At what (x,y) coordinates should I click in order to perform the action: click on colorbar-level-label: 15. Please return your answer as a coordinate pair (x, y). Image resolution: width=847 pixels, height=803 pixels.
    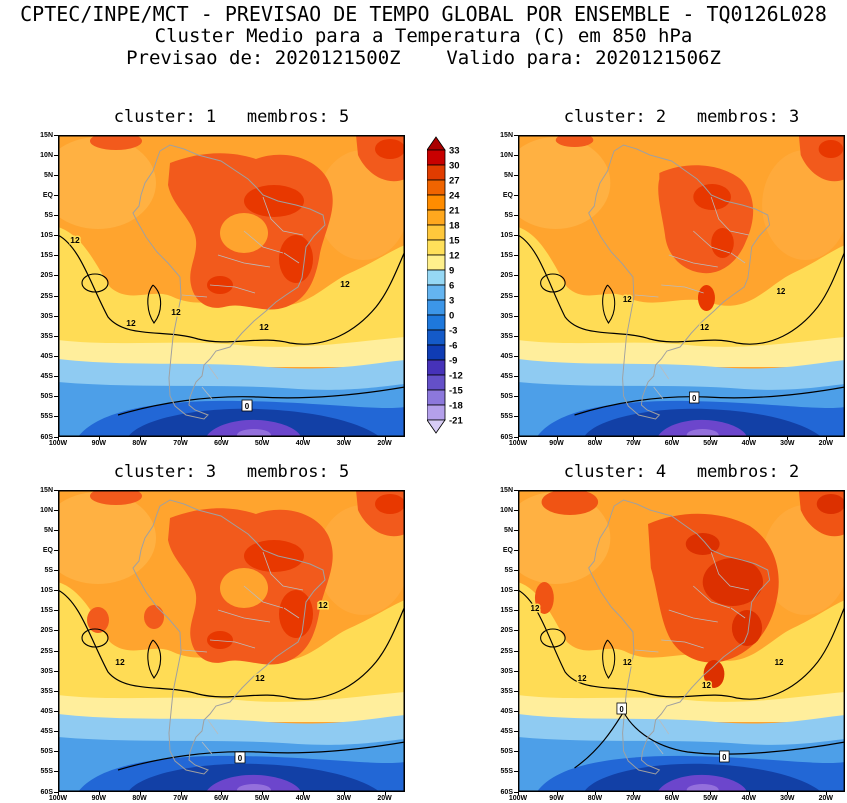
    Looking at the image, I should click on (454, 241).